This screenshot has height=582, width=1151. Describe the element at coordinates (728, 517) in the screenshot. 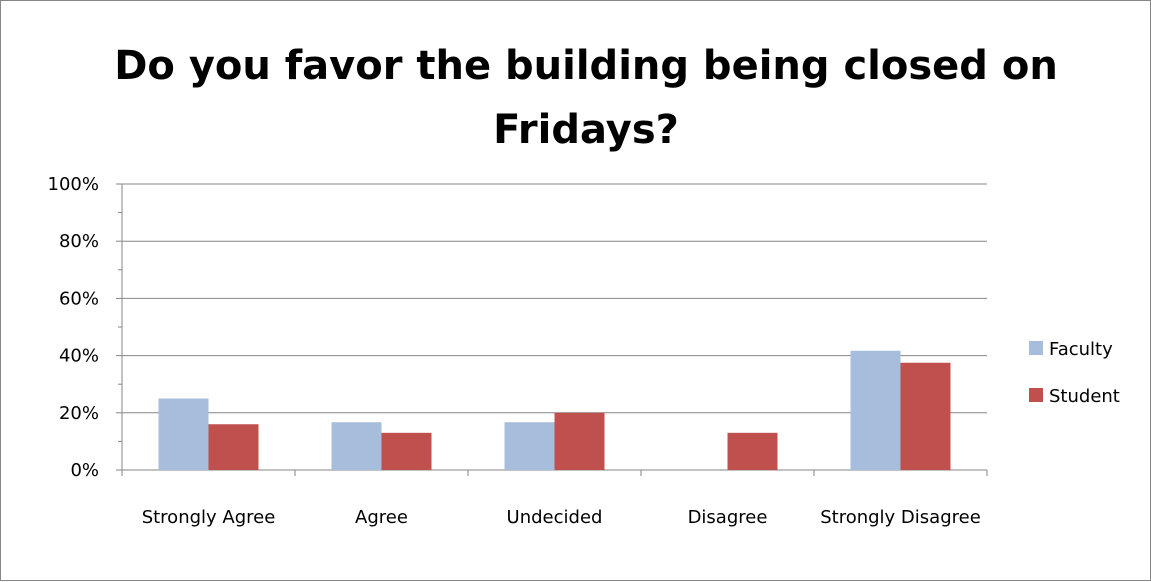

I see `x-category-label: Disagree` at that location.